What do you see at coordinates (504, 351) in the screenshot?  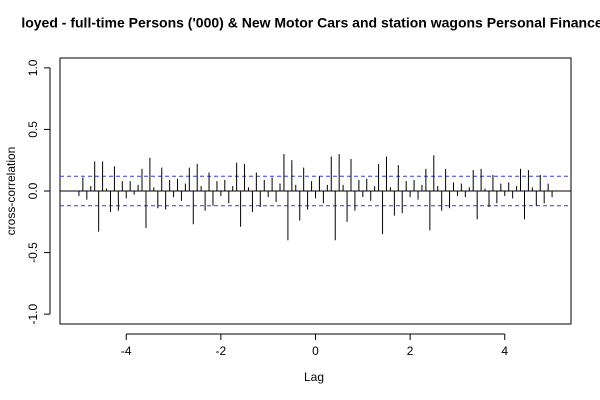 I see `x-tick-label: 4` at bounding box center [504, 351].